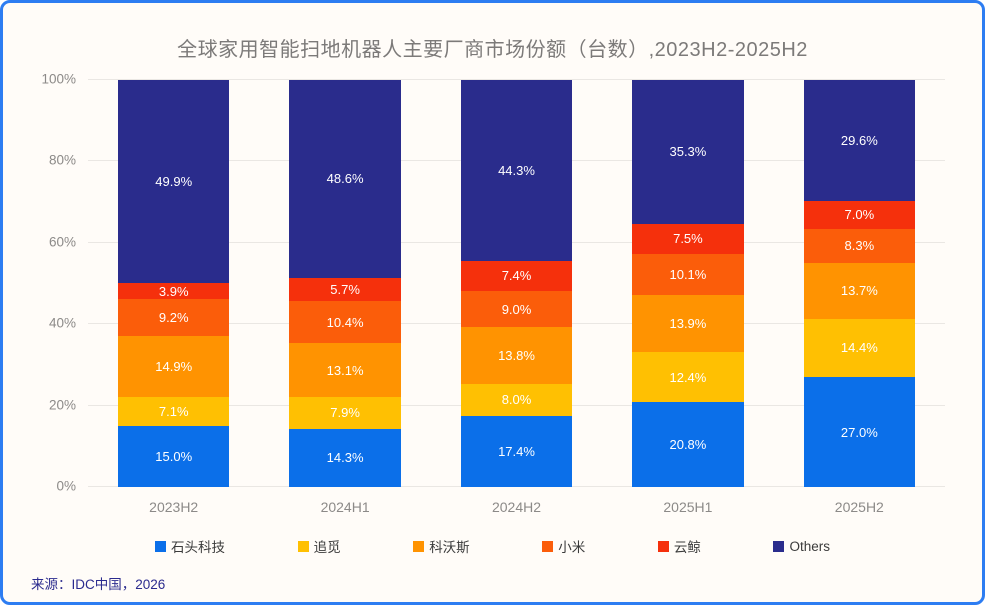 Image resolution: width=985 pixels, height=605 pixels. What do you see at coordinates (62, 160) in the screenshot?
I see `y-axis-tick: 80%` at bounding box center [62, 160].